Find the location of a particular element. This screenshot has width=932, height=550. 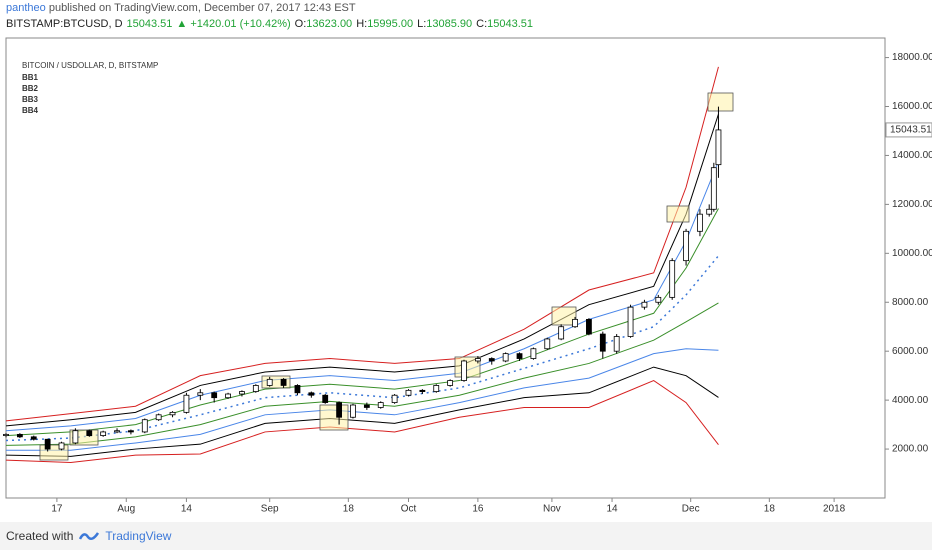

legend-entry: BB3 is located at coordinates (30, 99).